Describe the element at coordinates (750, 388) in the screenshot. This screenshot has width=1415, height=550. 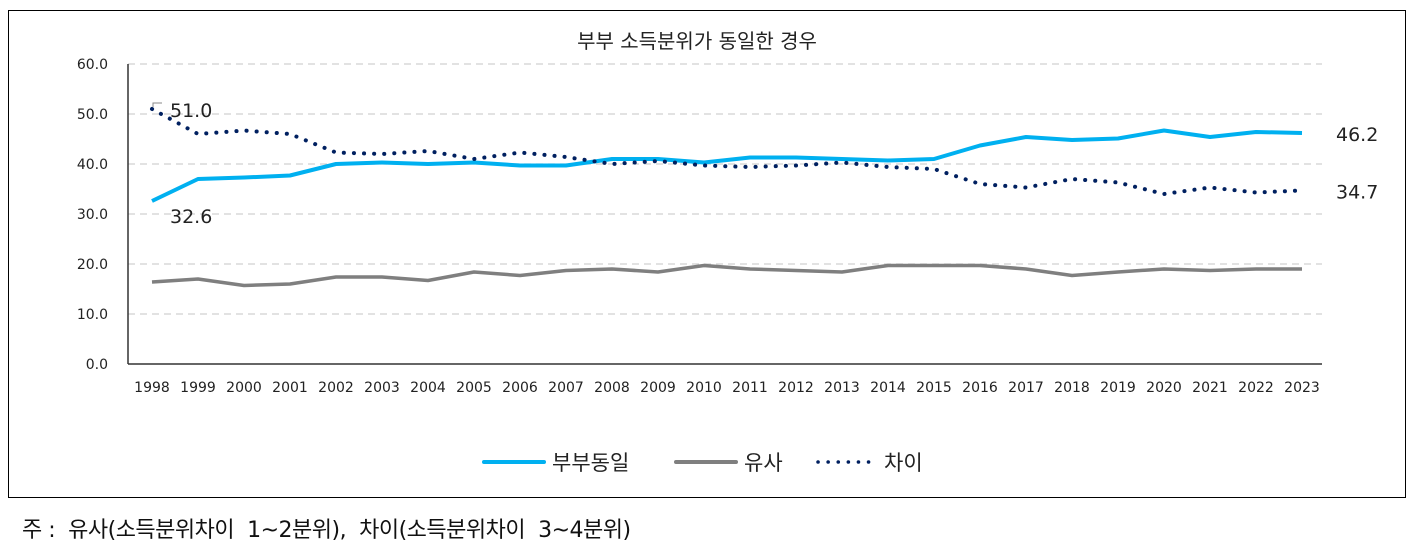
I see `x-tick-label: 2011` at that location.